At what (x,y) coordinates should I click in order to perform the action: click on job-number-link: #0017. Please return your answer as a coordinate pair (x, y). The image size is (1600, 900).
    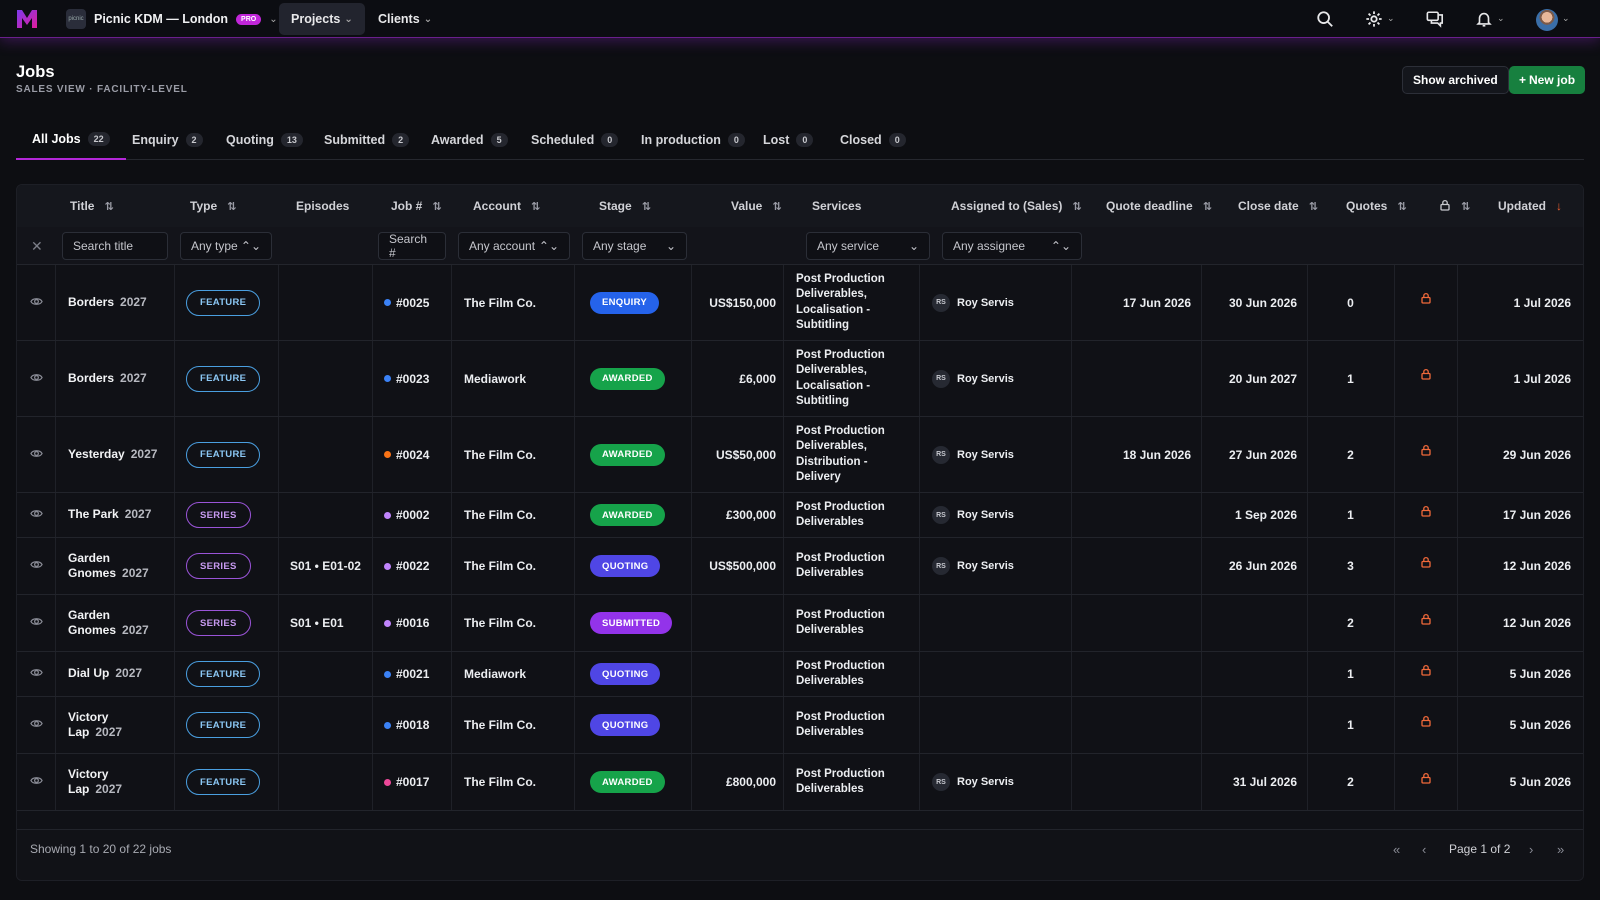
    Looking at the image, I should click on (413, 782).